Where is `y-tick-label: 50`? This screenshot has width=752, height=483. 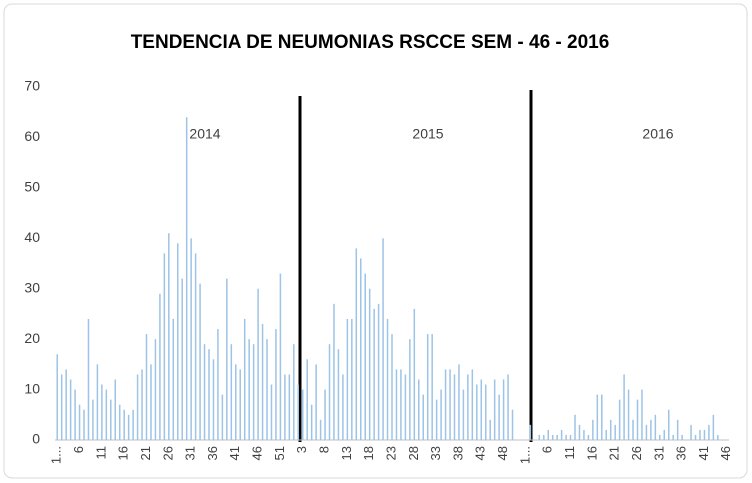 y-tick-label: 50 is located at coordinates (32, 187).